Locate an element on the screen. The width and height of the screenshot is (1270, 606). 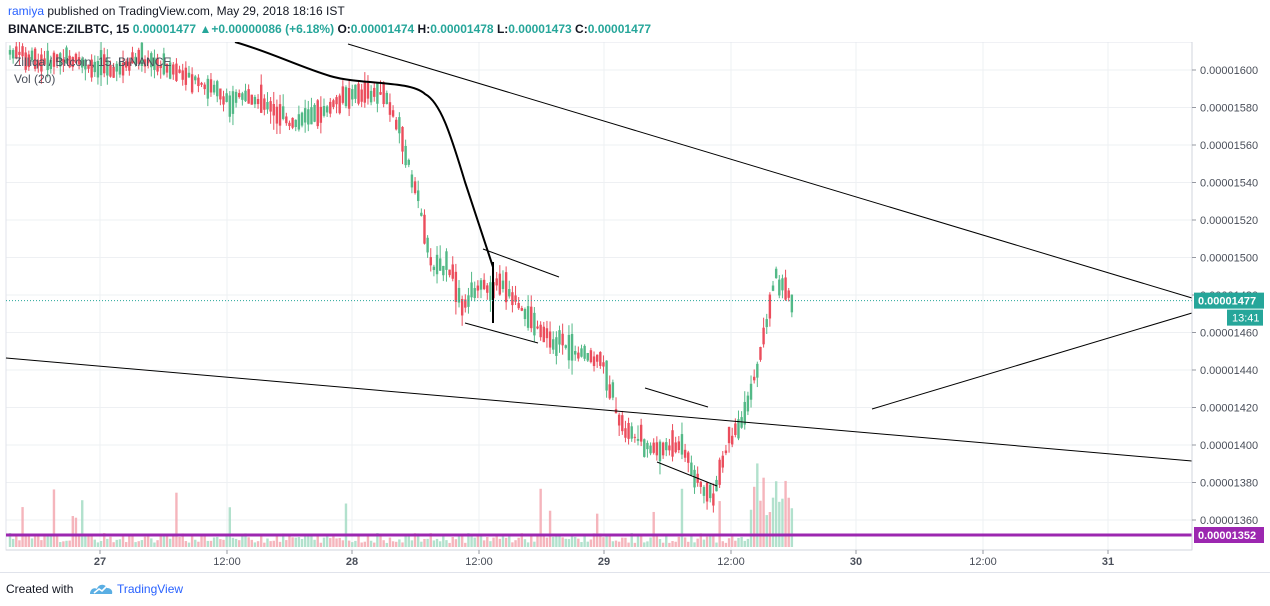
author-link: ramiya is located at coordinates (26, 11).